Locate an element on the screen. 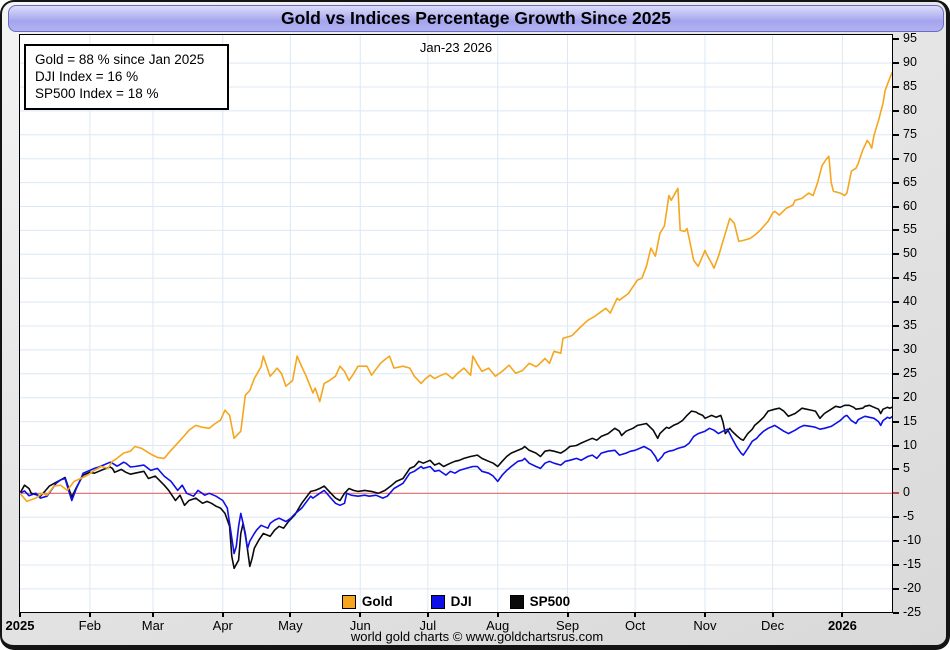  legend-item-sp500: SP500 is located at coordinates (540, 601).